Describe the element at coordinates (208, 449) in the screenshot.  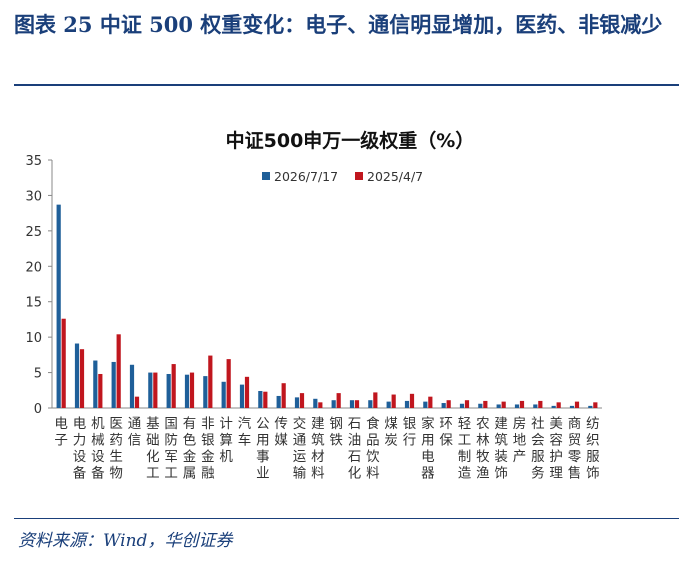
I see `x-tick-label: 非银金融` at that location.